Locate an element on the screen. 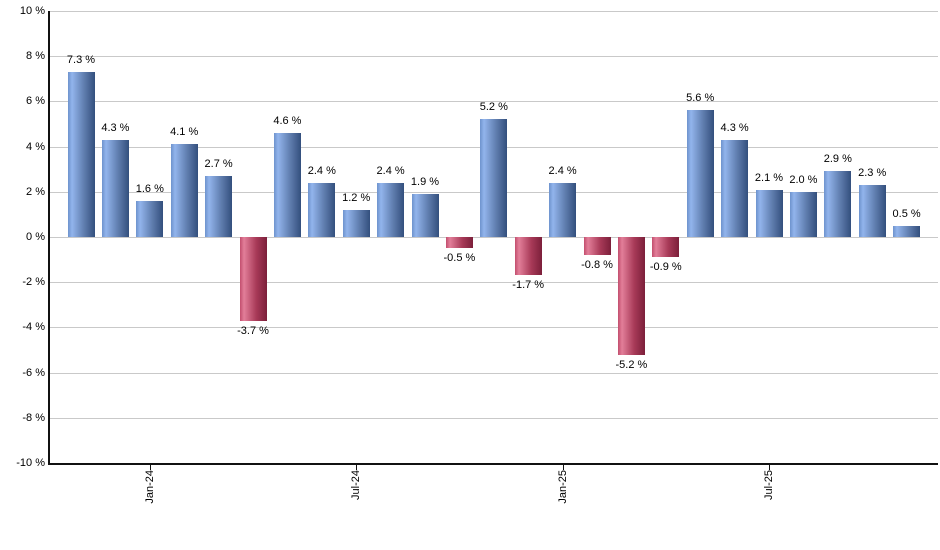 This screenshot has height=550, width=940. bar-value-label: 4.6 % is located at coordinates (287, 121).